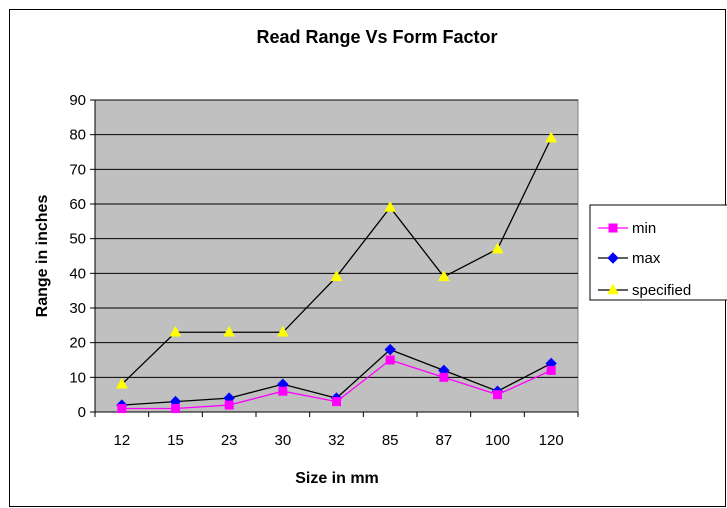  What do you see at coordinates (390, 440) in the screenshot?
I see `x-tick-label: 85` at bounding box center [390, 440].